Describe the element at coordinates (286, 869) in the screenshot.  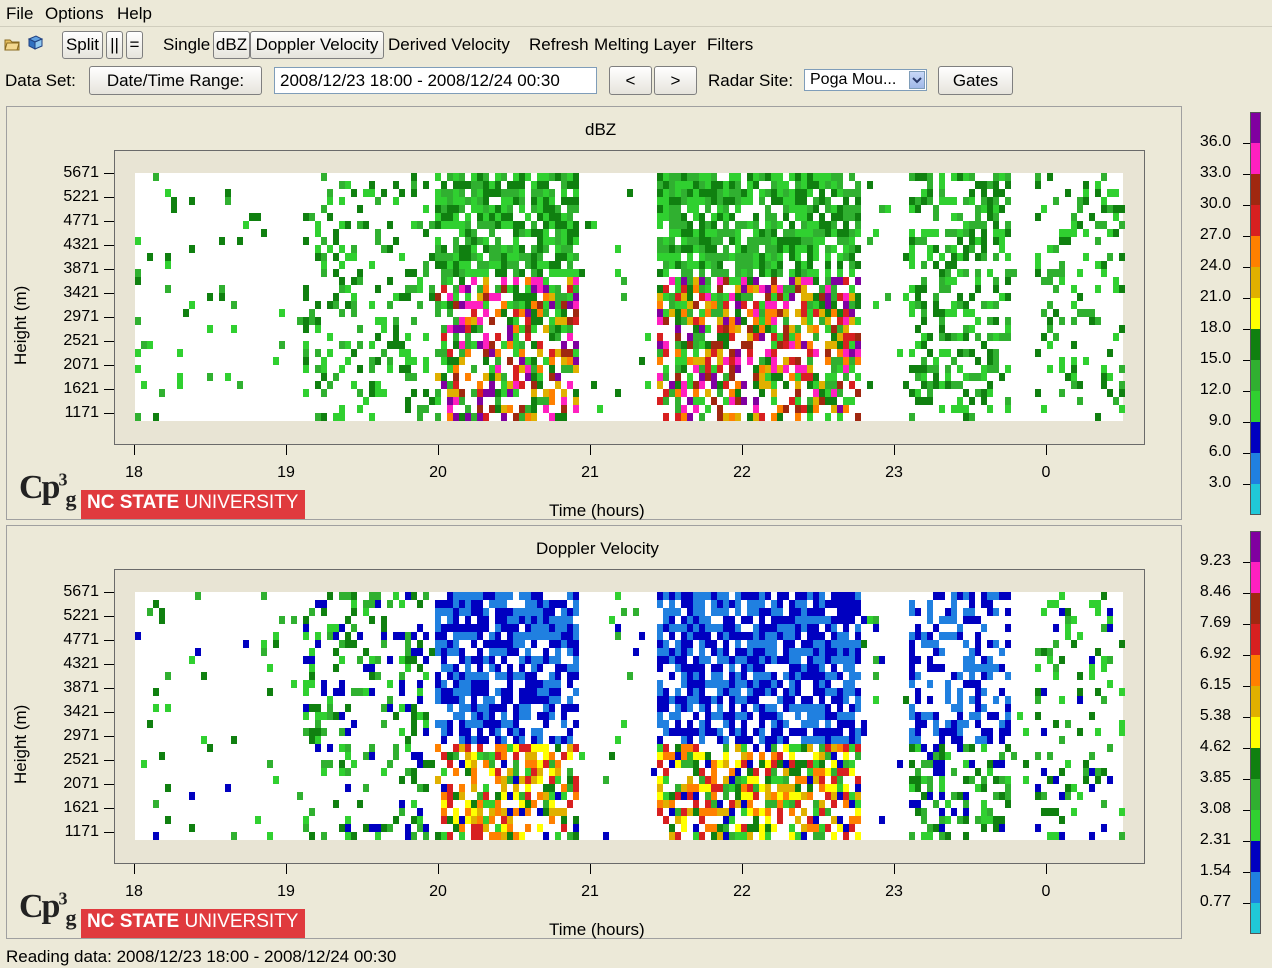
I see `x-tick-mark` at that location.